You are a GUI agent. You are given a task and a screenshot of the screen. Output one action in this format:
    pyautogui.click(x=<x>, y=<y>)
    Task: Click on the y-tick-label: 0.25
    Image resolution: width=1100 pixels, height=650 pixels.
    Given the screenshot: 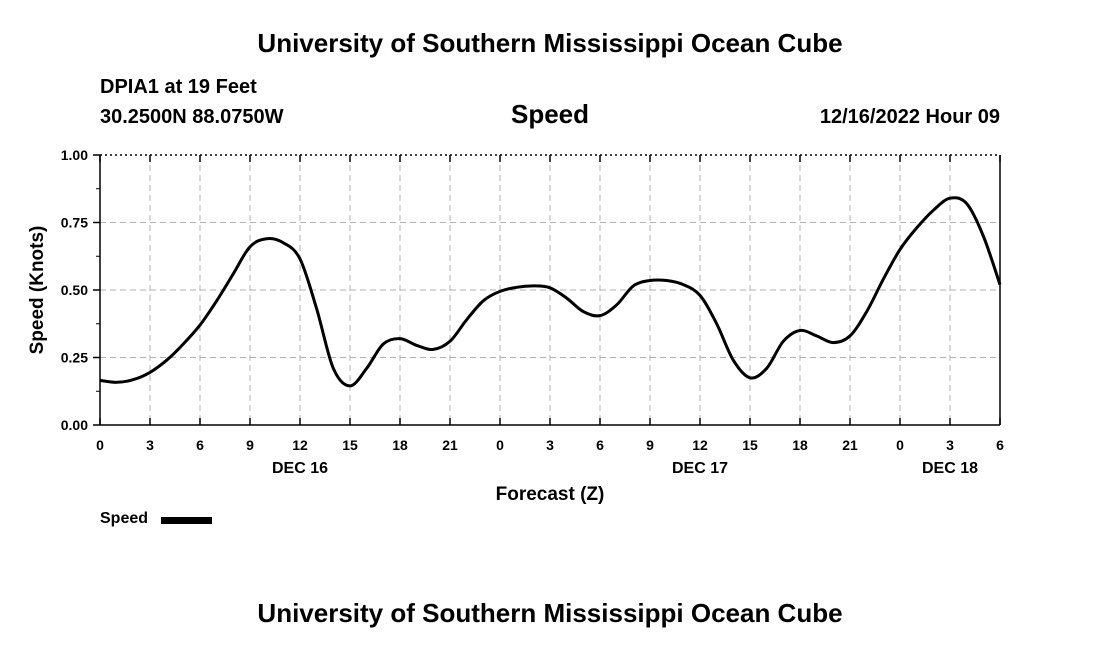 What is the action you would take?
    pyautogui.click(x=74, y=358)
    